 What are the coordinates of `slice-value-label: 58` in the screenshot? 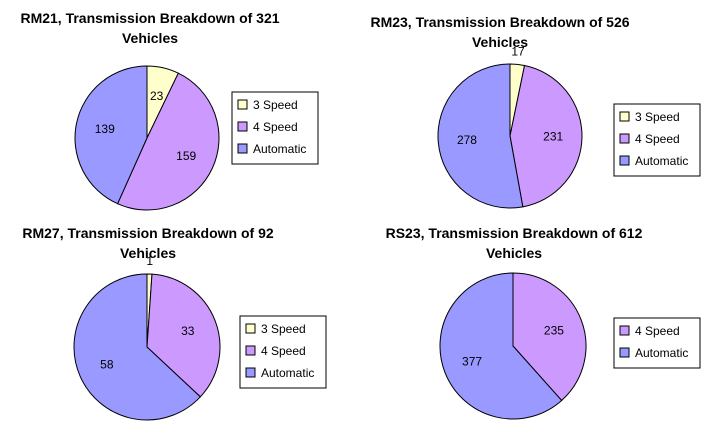 It's located at (107, 364).